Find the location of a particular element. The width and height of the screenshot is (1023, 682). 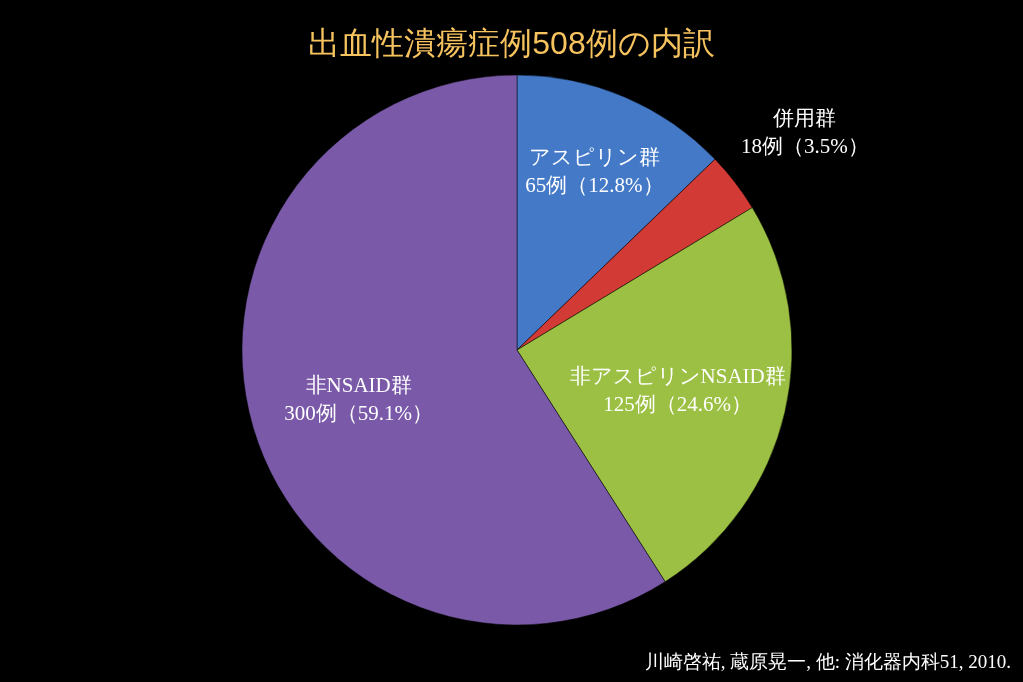

title: 出血性潰瘍症例508例の内訳 is located at coordinates (511, 43).